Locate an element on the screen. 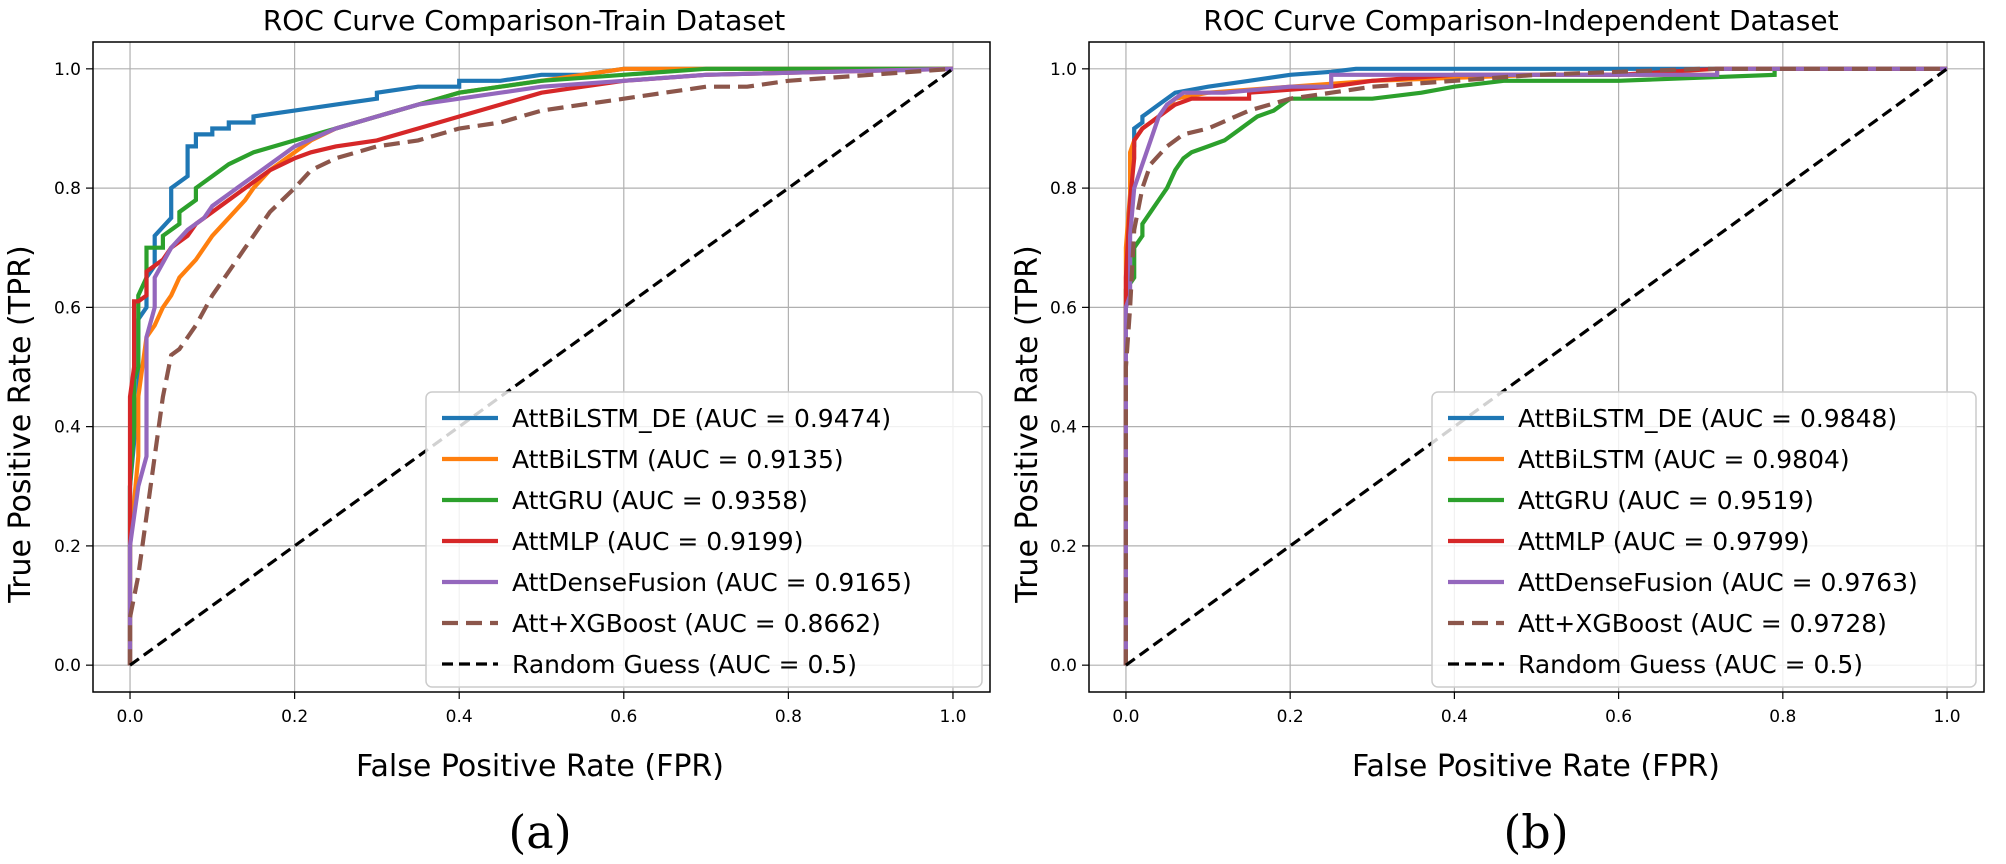 This screenshot has width=2006, height=864. panel-caption: (a) is located at coordinates (539, 832).